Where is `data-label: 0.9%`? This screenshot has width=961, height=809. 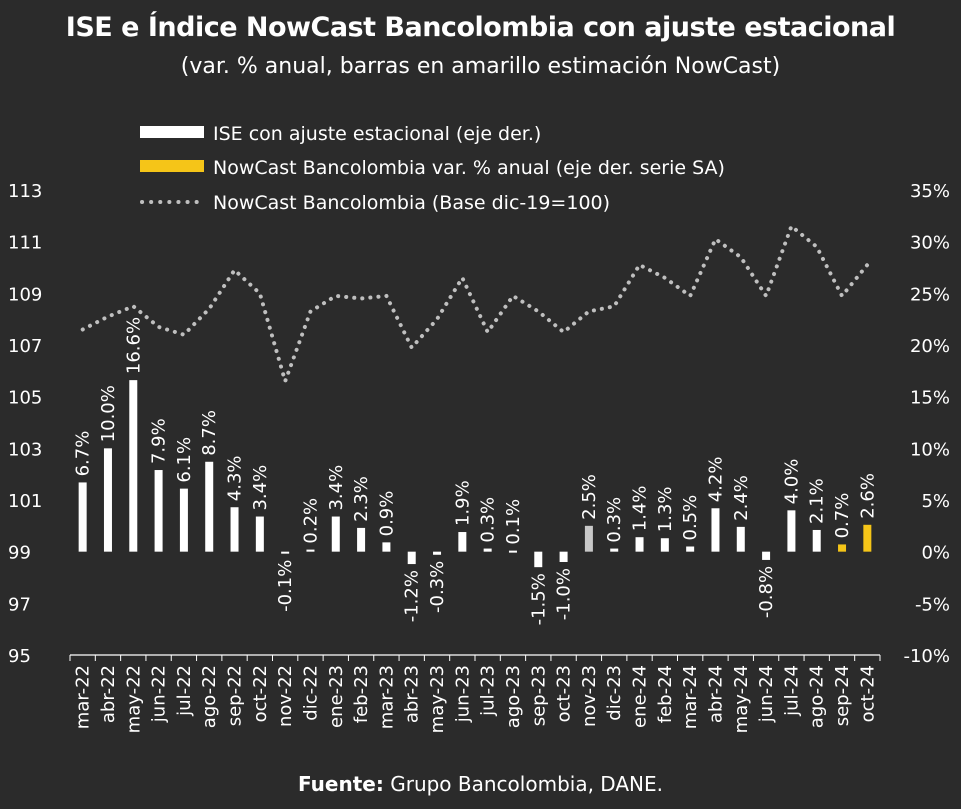 data-label: 0.9% is located at coordinates (386, 514).